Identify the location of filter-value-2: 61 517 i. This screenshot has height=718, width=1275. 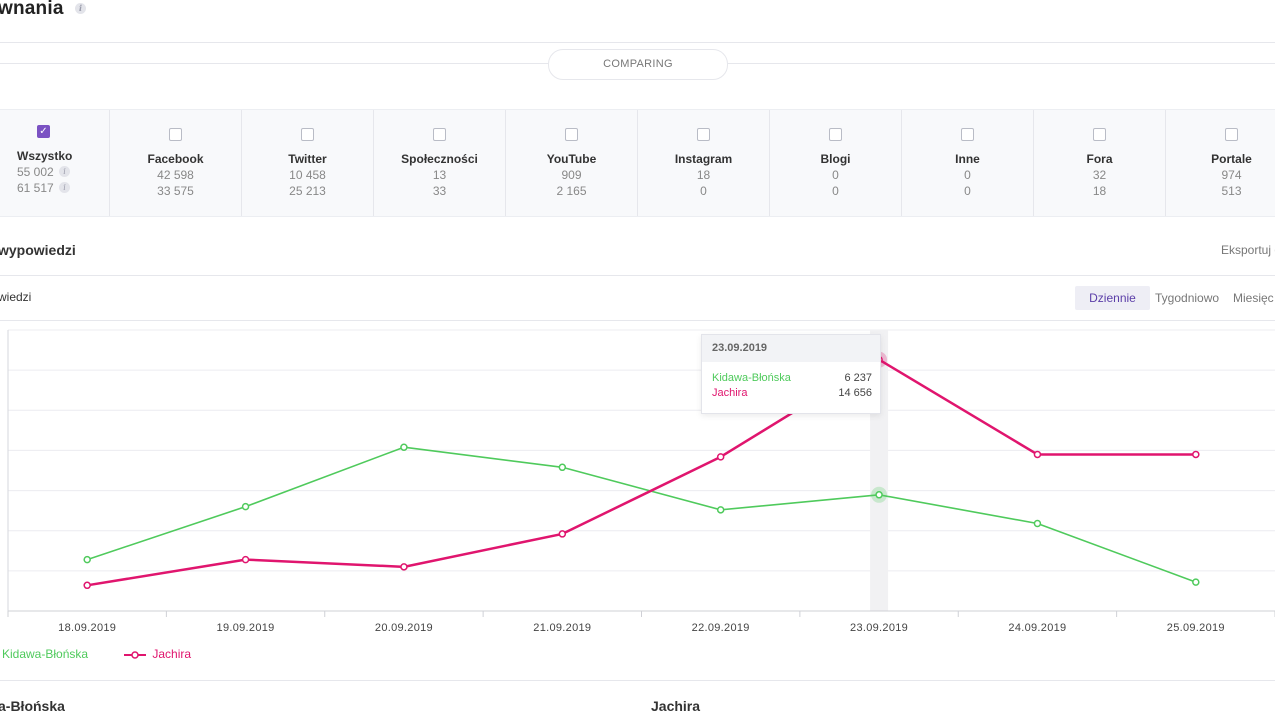
(54, 188).